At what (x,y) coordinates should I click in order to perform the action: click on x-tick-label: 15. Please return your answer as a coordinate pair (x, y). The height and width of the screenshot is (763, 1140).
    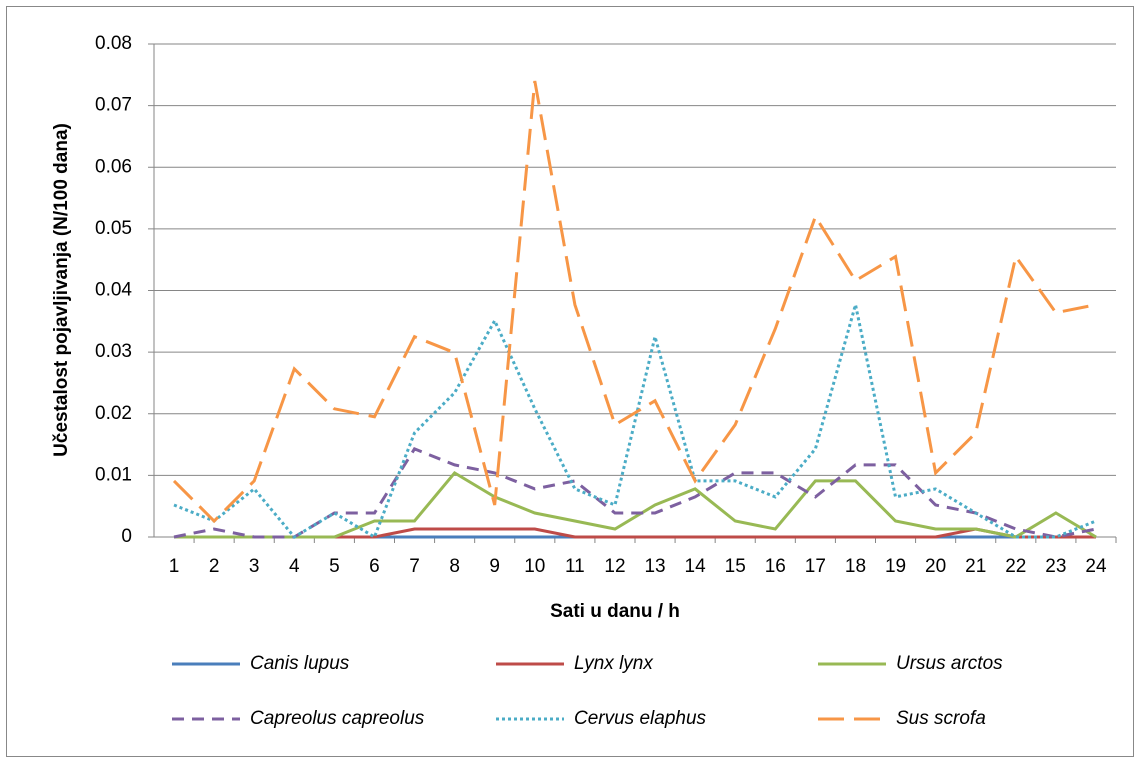
    Looking at the image, I should click on (735, 566).